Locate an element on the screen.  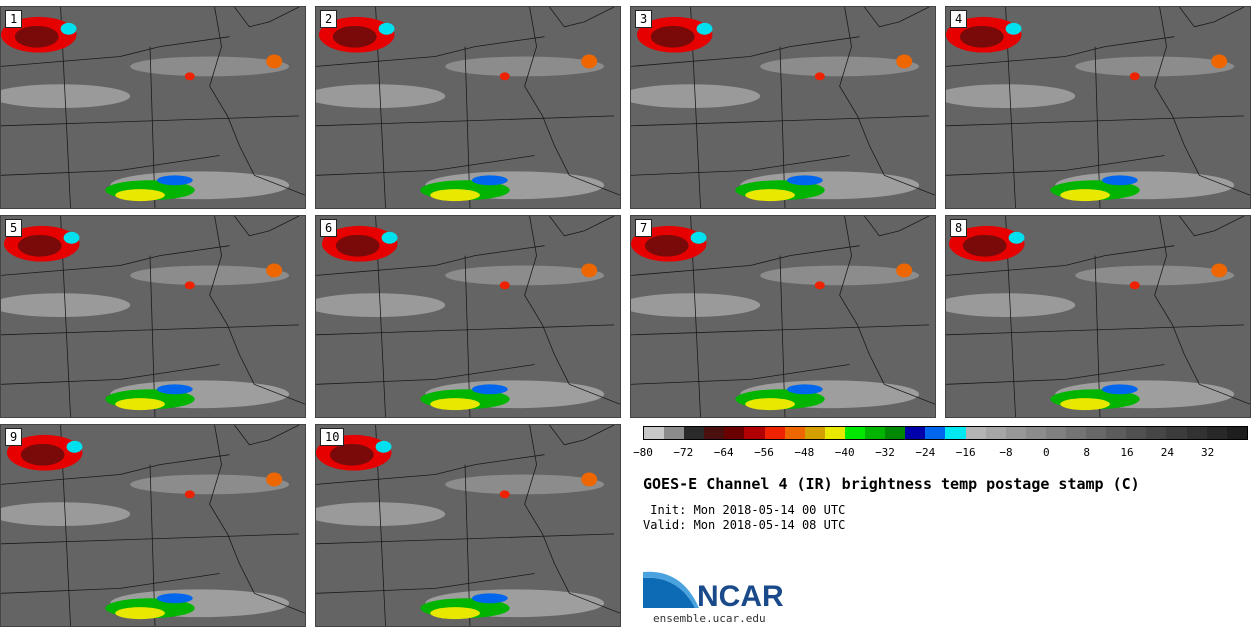
init-time: Init: Mon 2018-05-14 00 UTC is located at coordinates (744, 510).